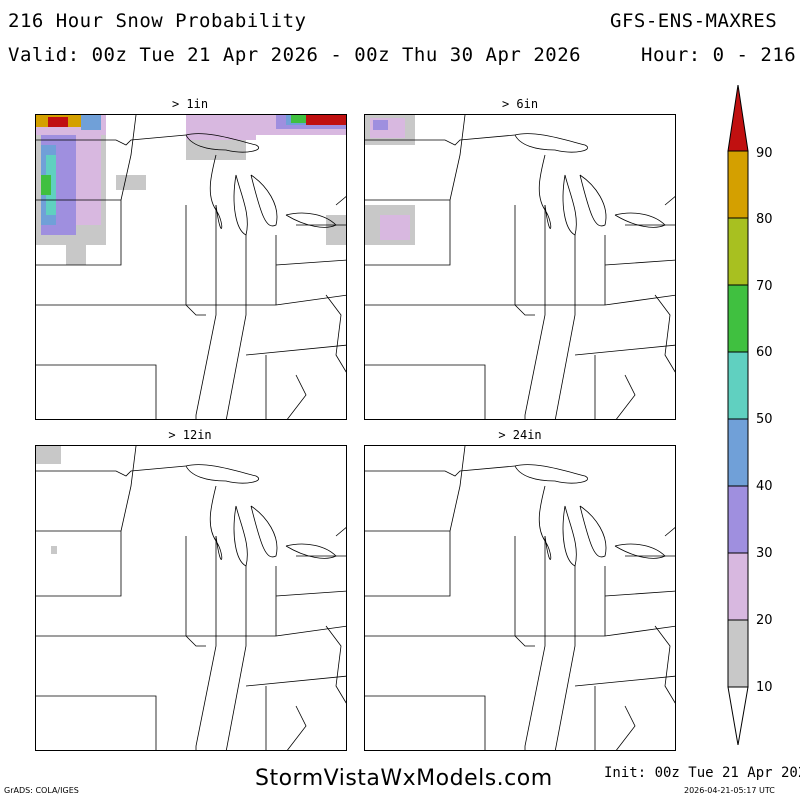 The width and height of the screenshot is (800, 800). I want to click on colorbar, so click(738, 415).